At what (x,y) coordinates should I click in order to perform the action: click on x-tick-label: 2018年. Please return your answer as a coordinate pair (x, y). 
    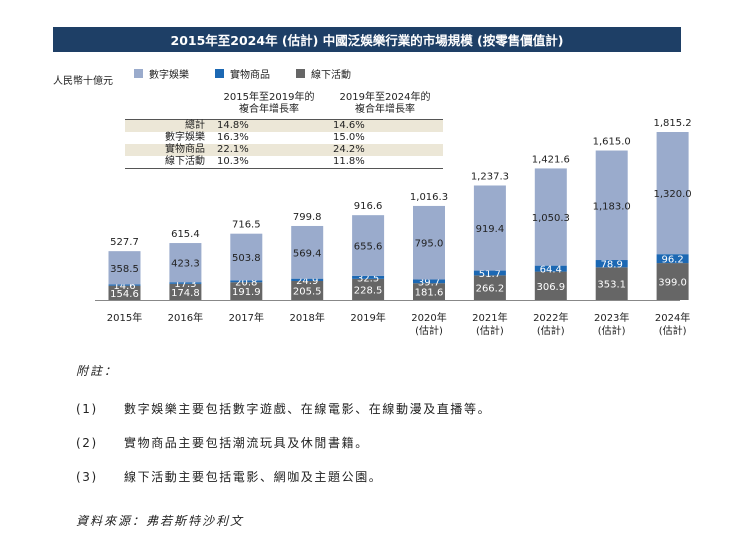
    Looking at the image, I should click on (306, 317).